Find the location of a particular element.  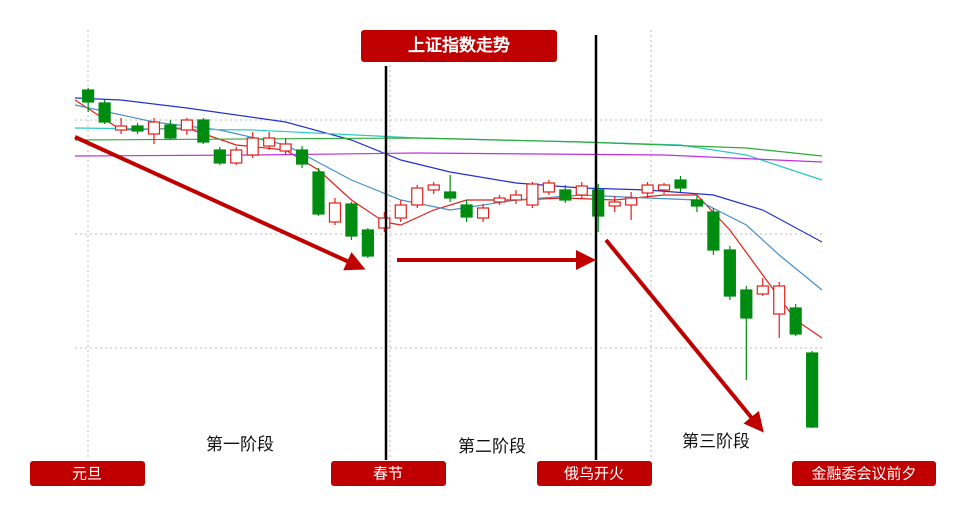

event-label: 春节 is located at coordinates (388, 474).